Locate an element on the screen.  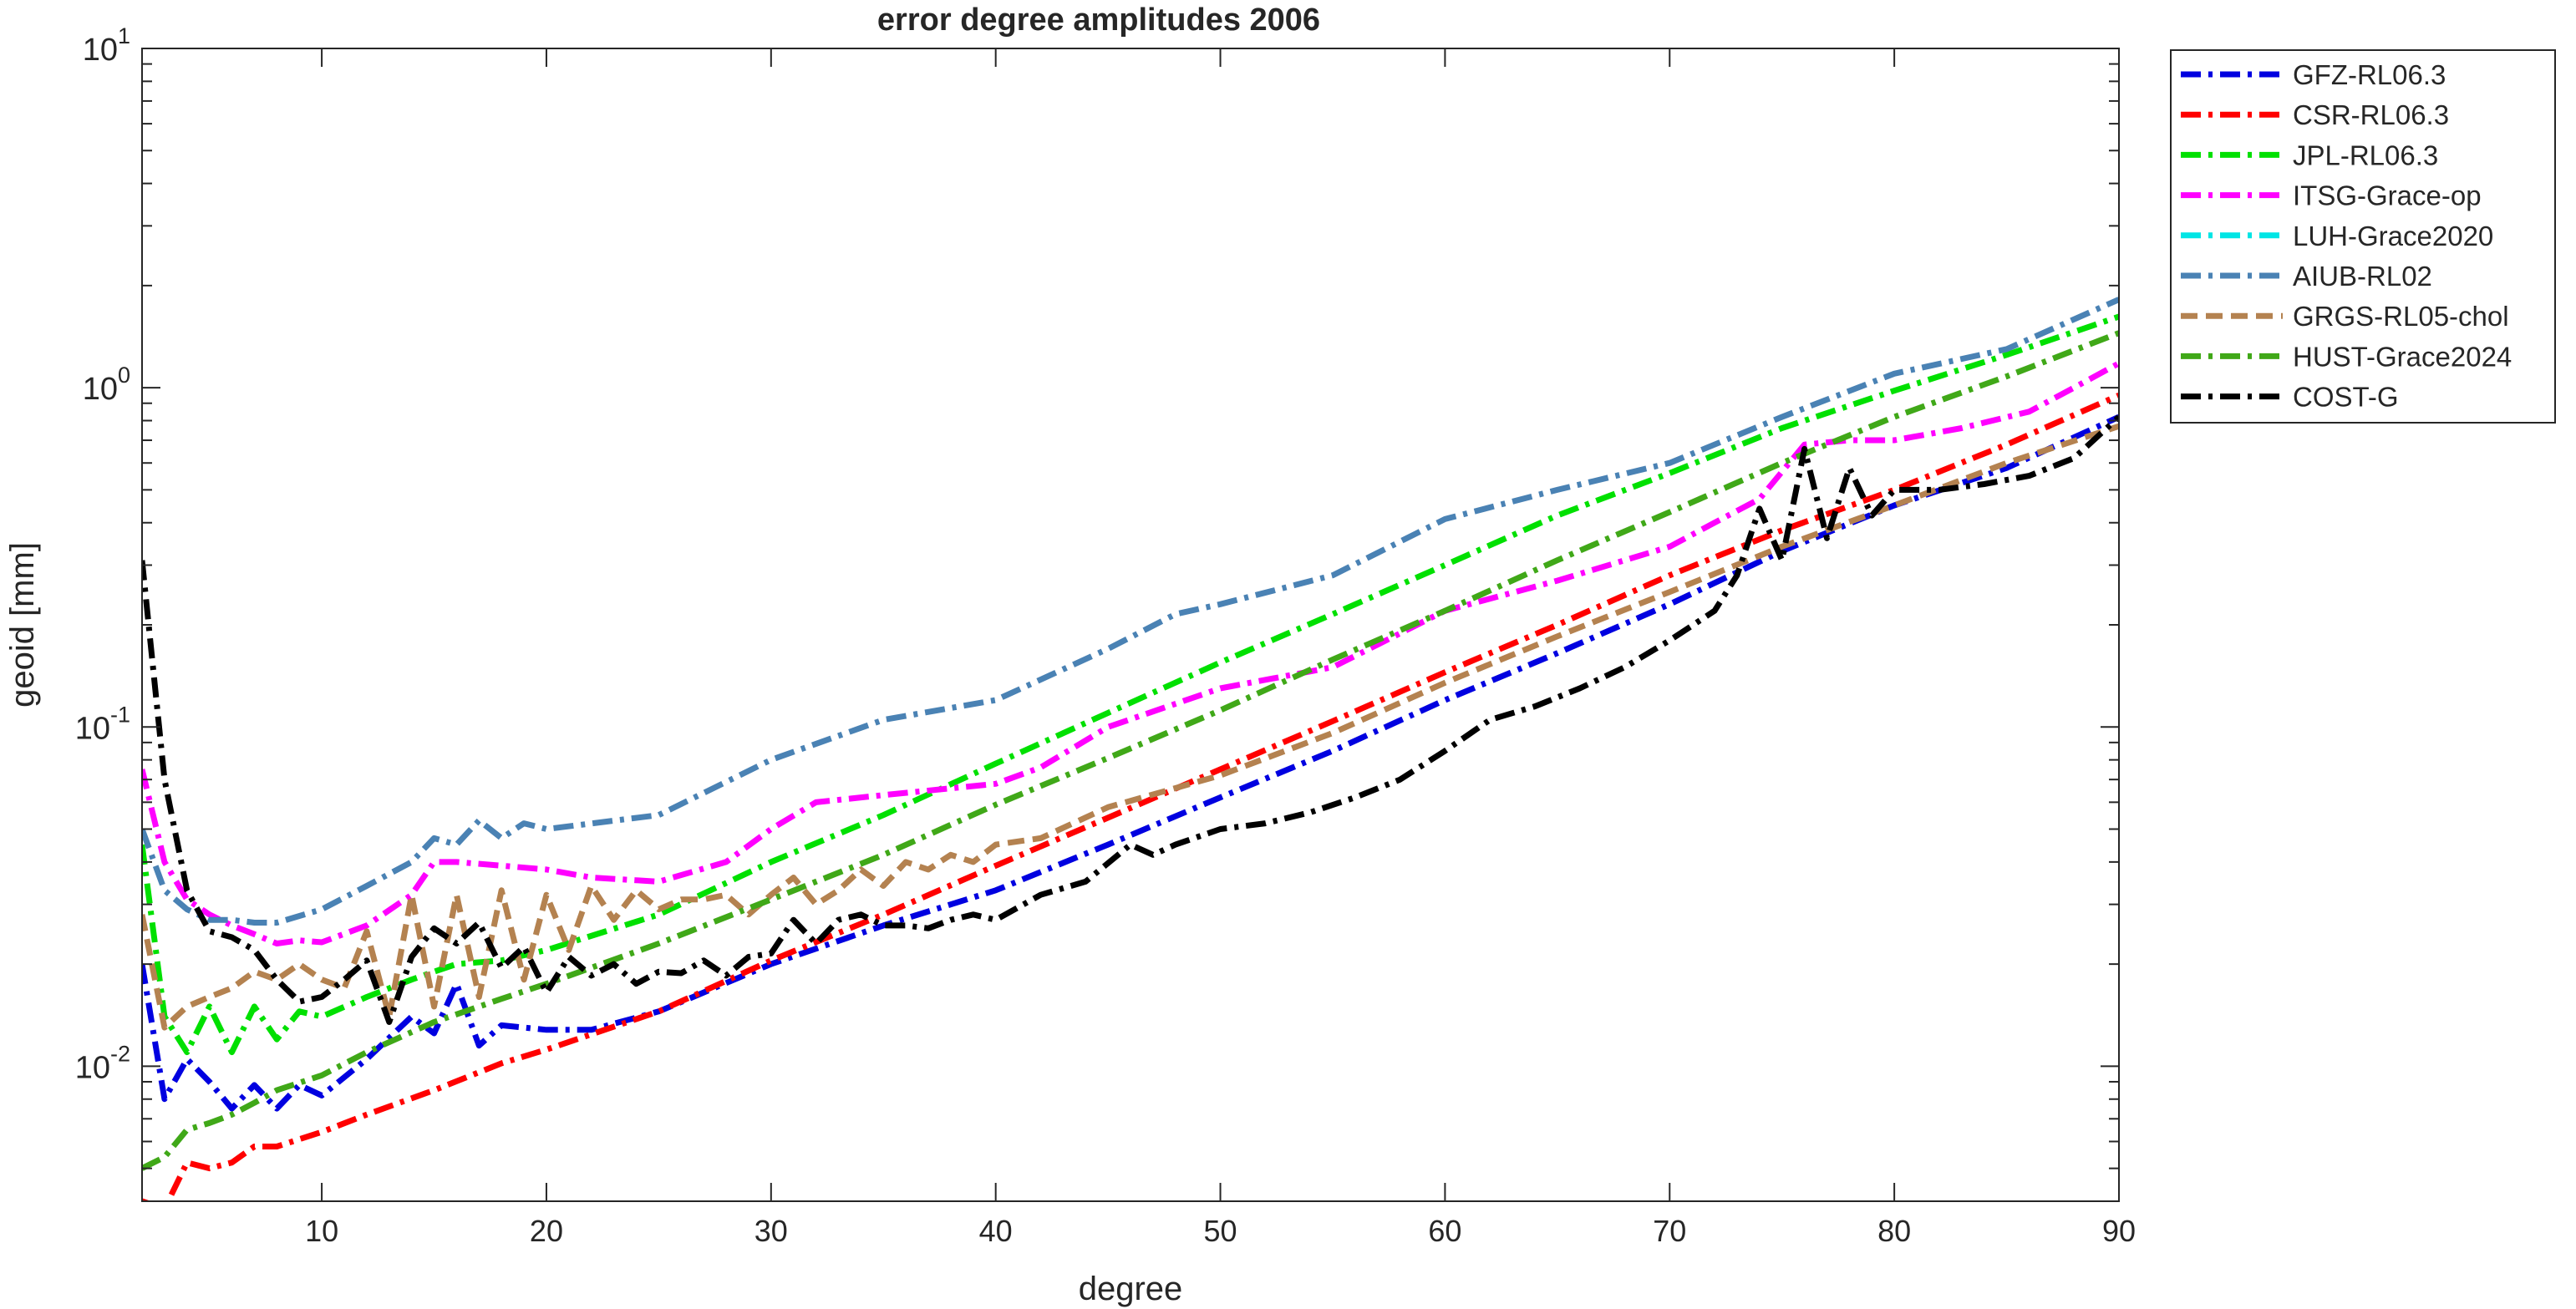
legend-entry-1: CSR-RL06.3 is located at coordinates (2371, 114).